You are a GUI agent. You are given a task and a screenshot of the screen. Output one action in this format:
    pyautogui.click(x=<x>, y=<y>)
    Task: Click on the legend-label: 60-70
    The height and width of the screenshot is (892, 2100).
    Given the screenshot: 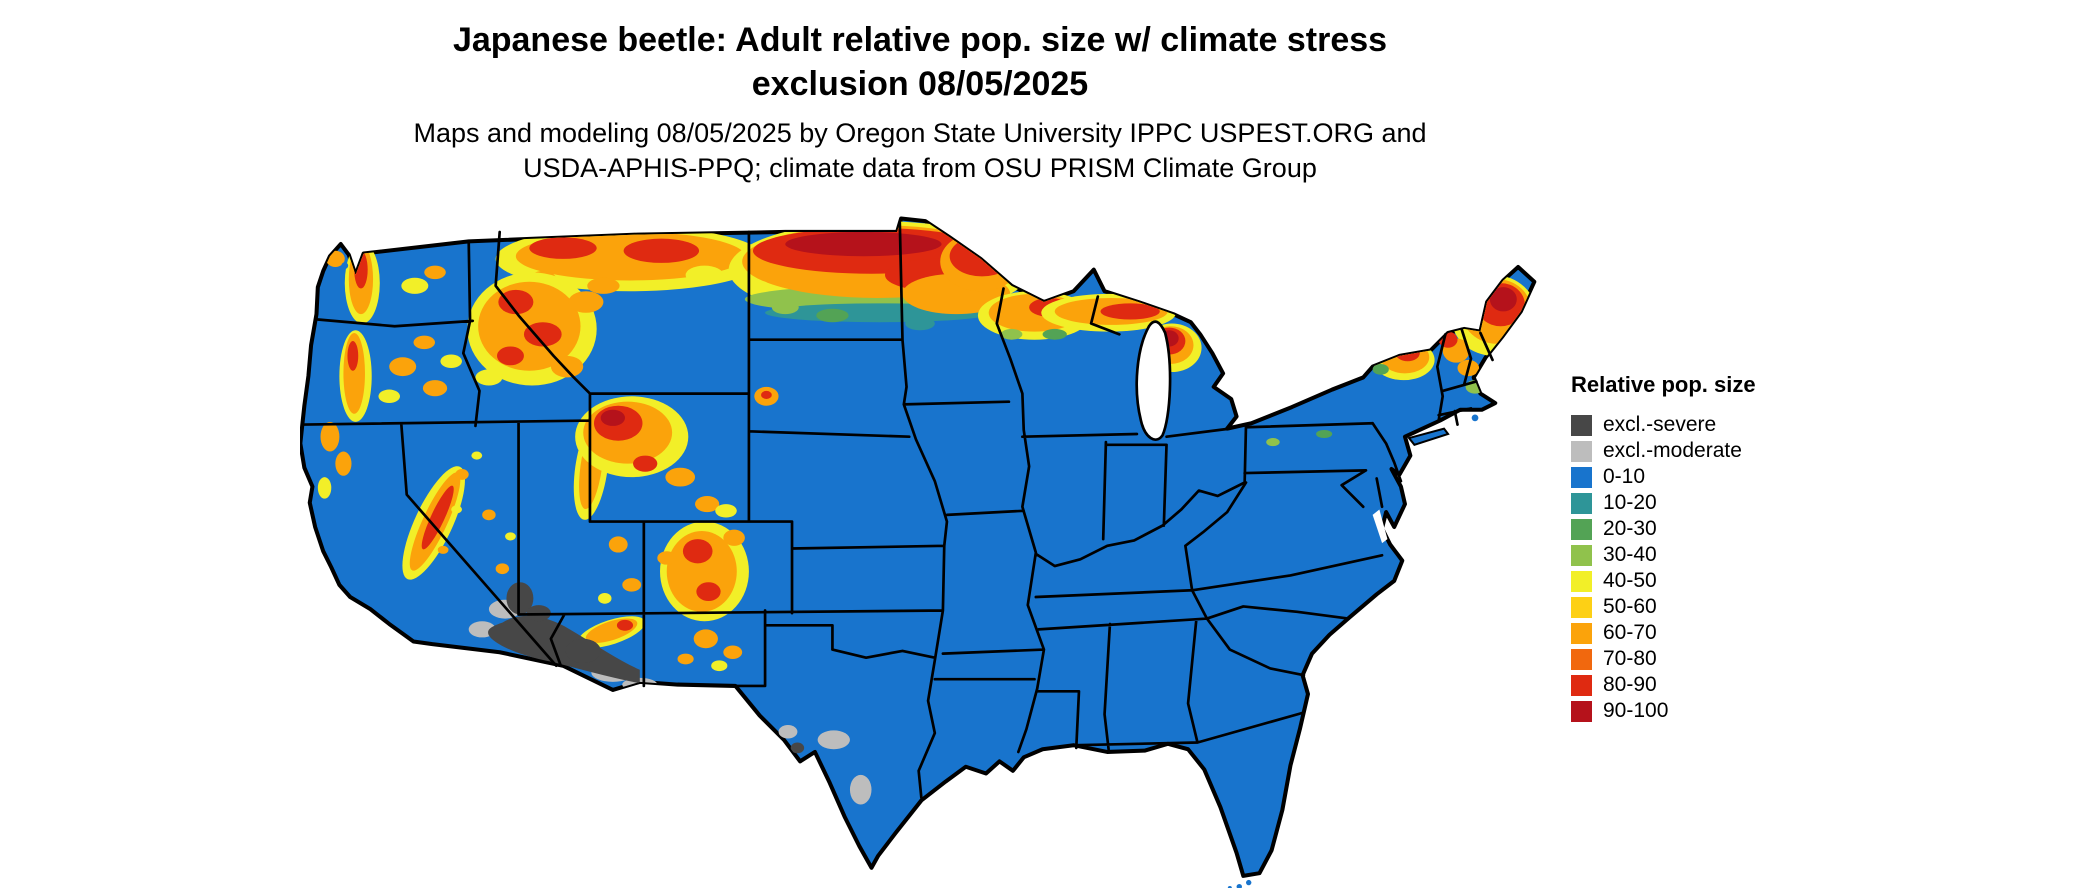 What is the action you would take?
    pyautogui.click(x=1630, y=632)
    